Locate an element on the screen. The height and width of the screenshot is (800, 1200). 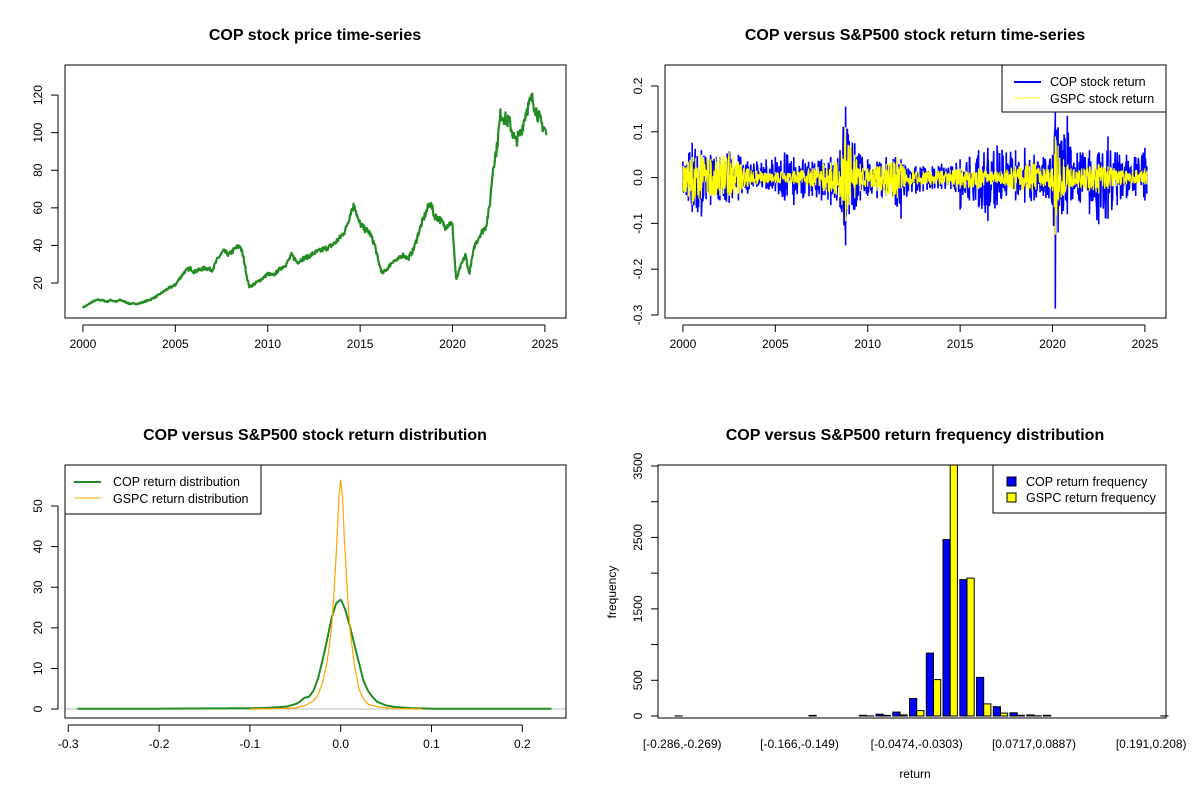
price-y-tick-label: 80 is located at coordinates (38, 170).